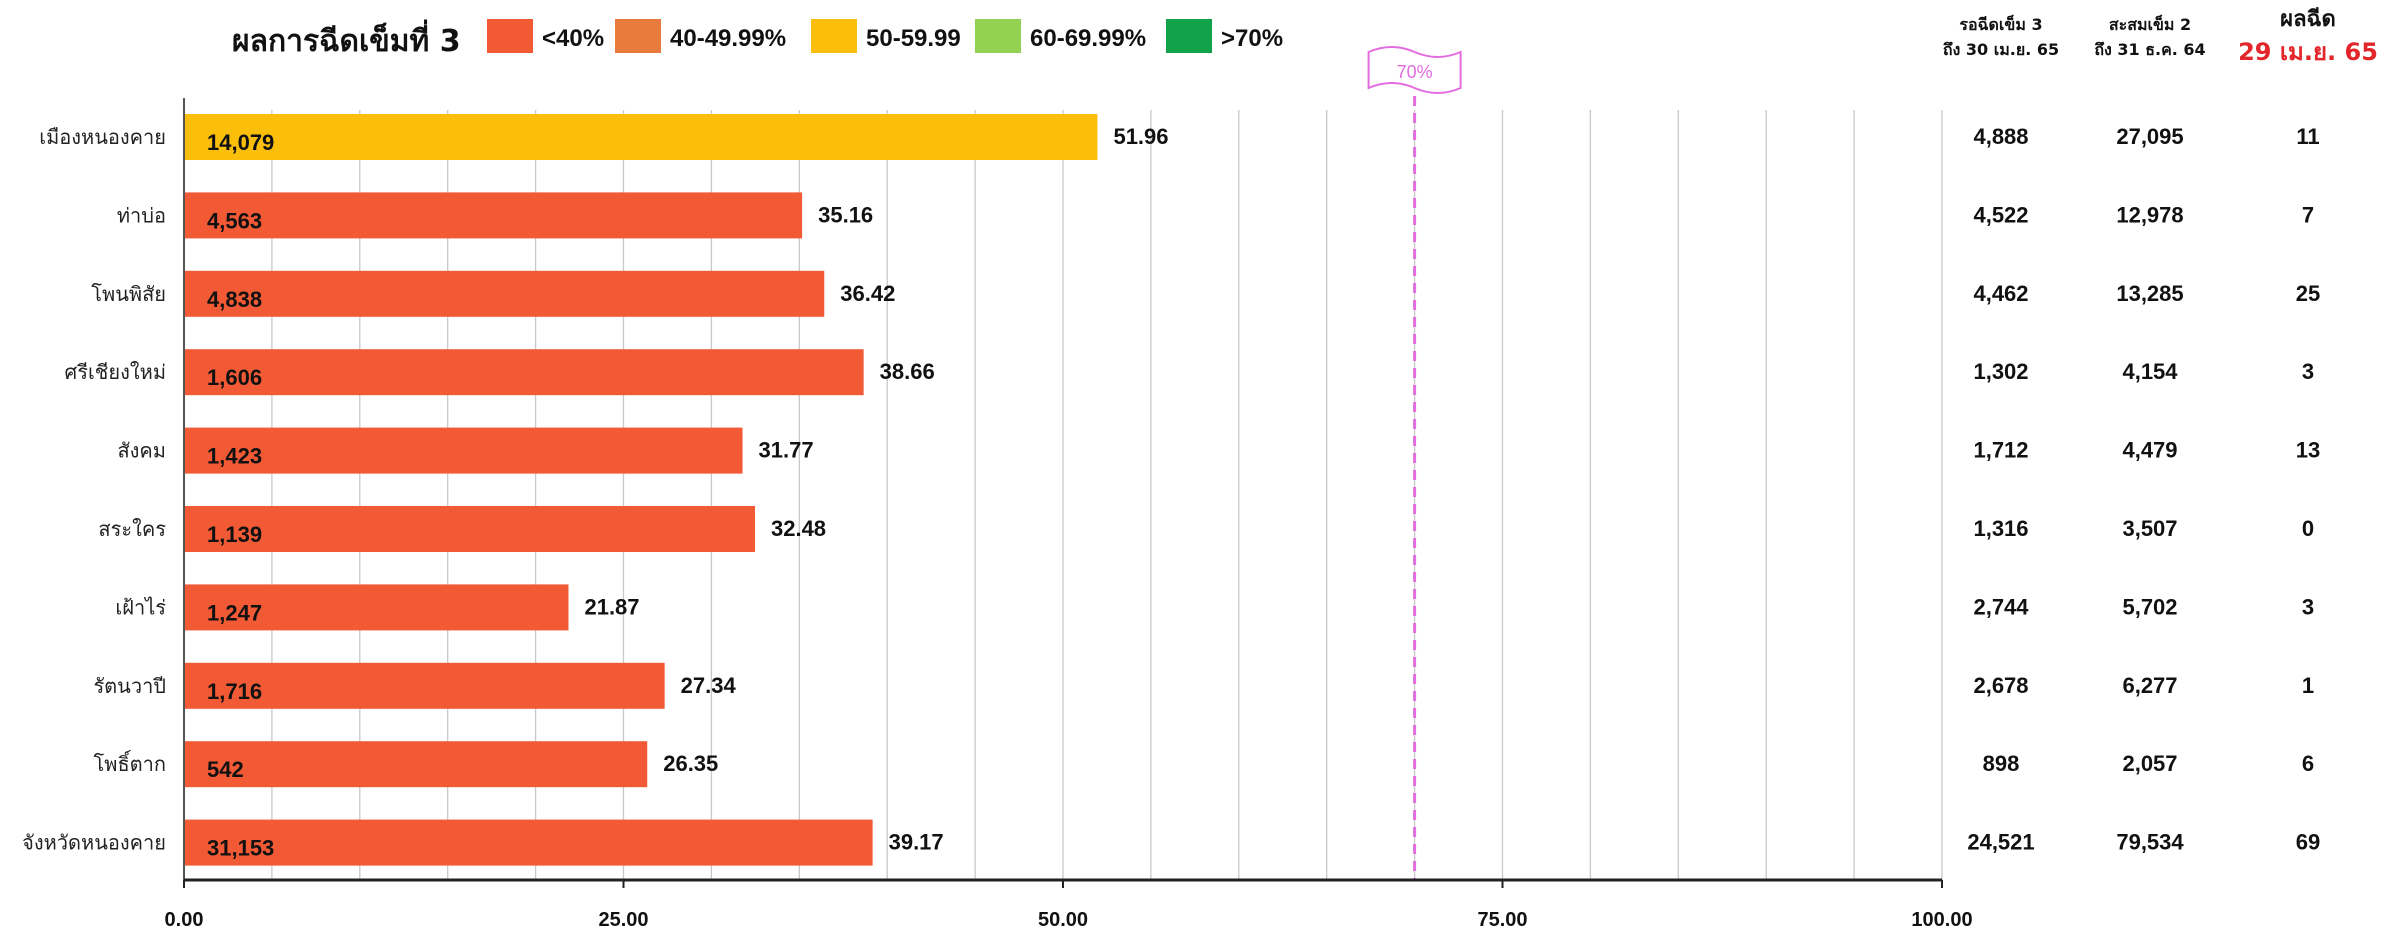 The image size is (2391, 931). Describe the element at coordinates (2001, 49) in the screenshot. I see `col1-header-line2: ถึง 30 เม.ย. 65` at that location.